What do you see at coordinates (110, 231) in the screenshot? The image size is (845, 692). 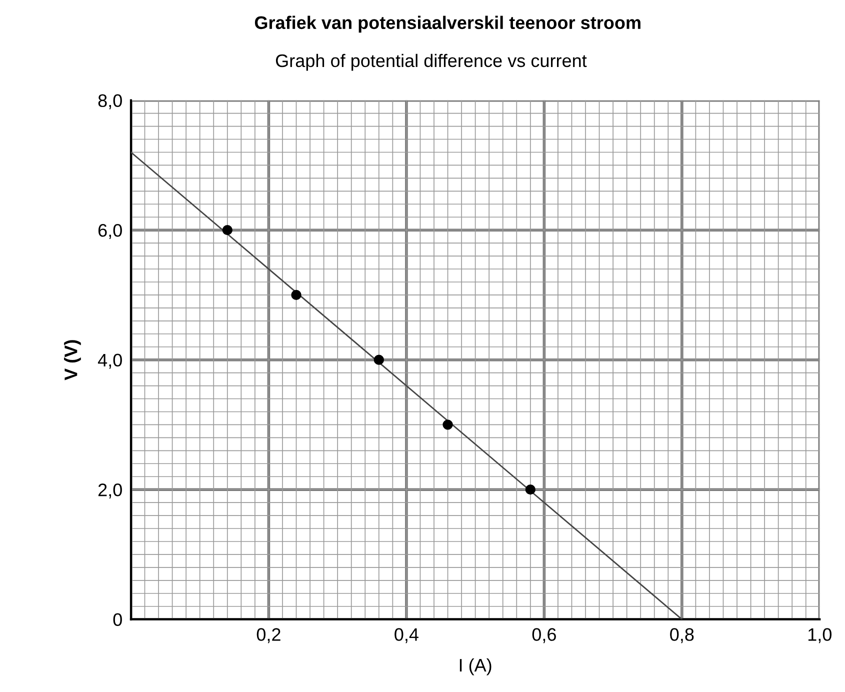 I see `y-tick-label: 6,0` at bounding box center [110, 231].